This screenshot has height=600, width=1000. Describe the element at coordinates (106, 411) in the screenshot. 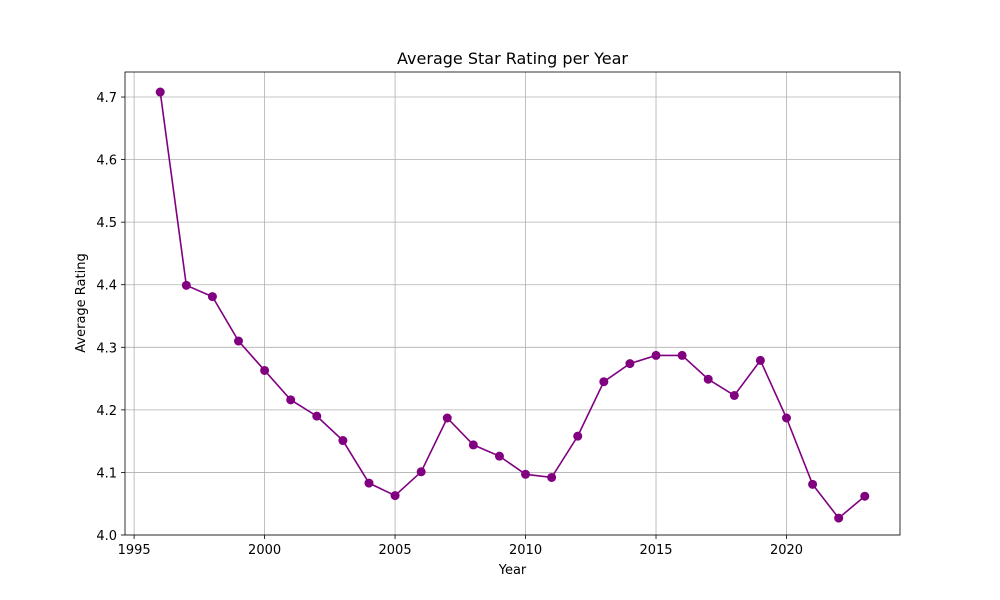

I see `y-tick-label: 4.2` at that location.